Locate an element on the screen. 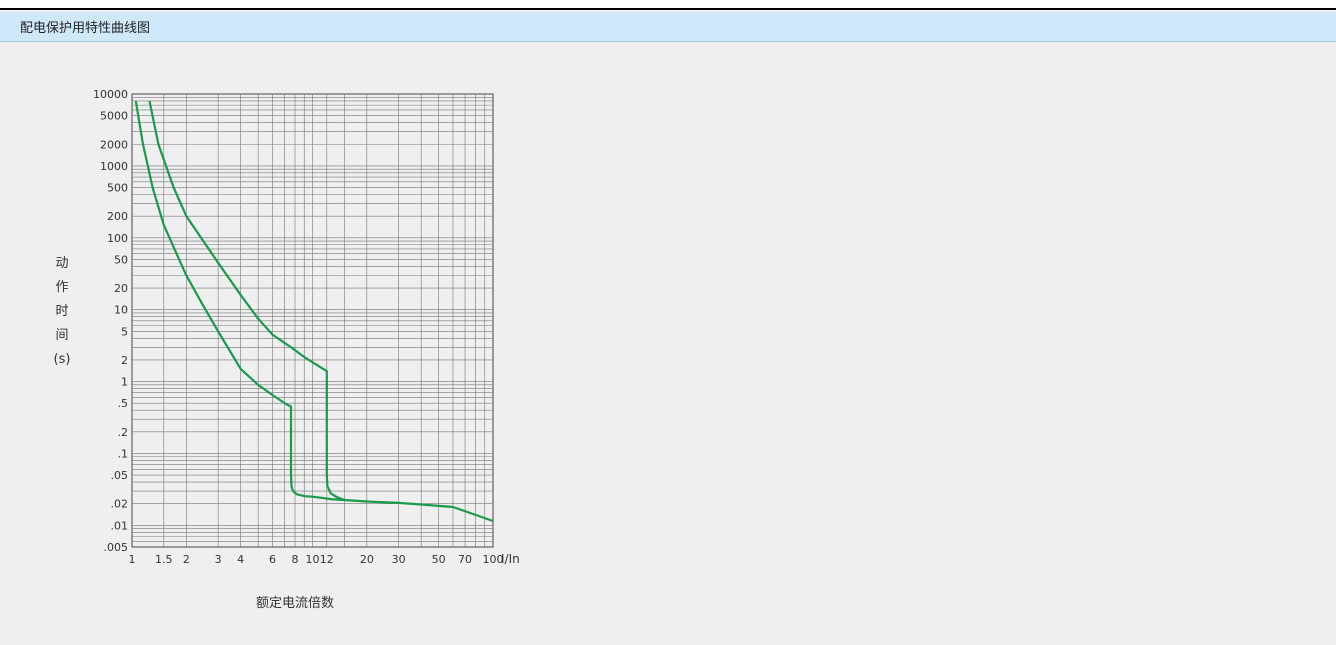 This screenshot has height=645, width=1336. y-tick-label: 10000 is located at coordinates (110, 94).